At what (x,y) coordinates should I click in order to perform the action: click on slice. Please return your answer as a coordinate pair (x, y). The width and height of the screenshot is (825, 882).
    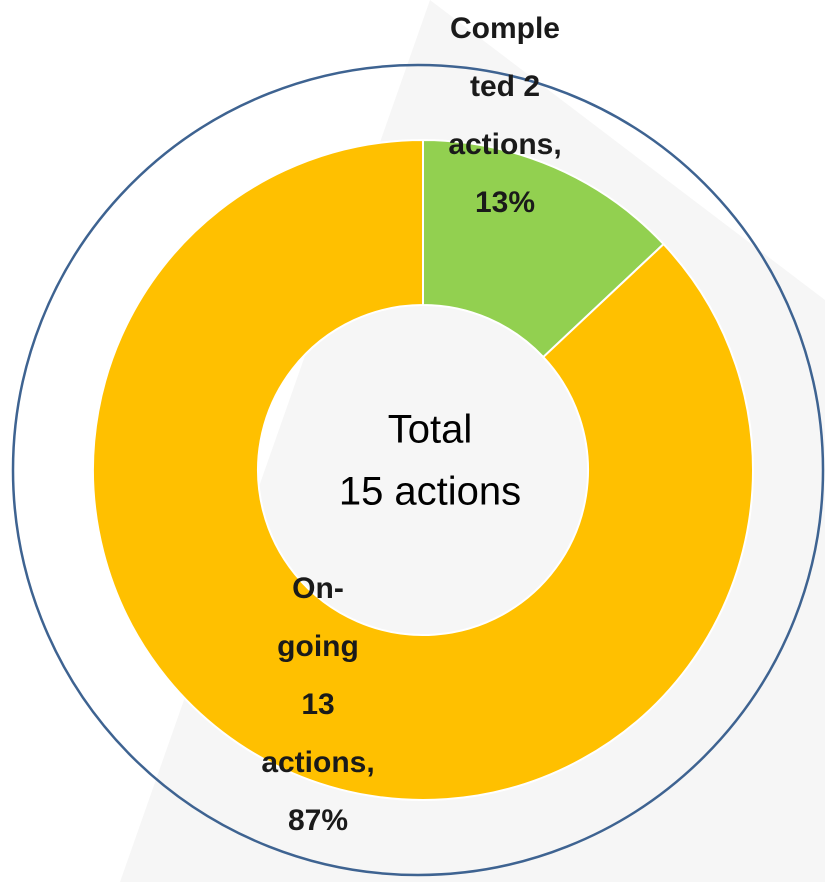
    Looking at the image, I should click on (543, 248).